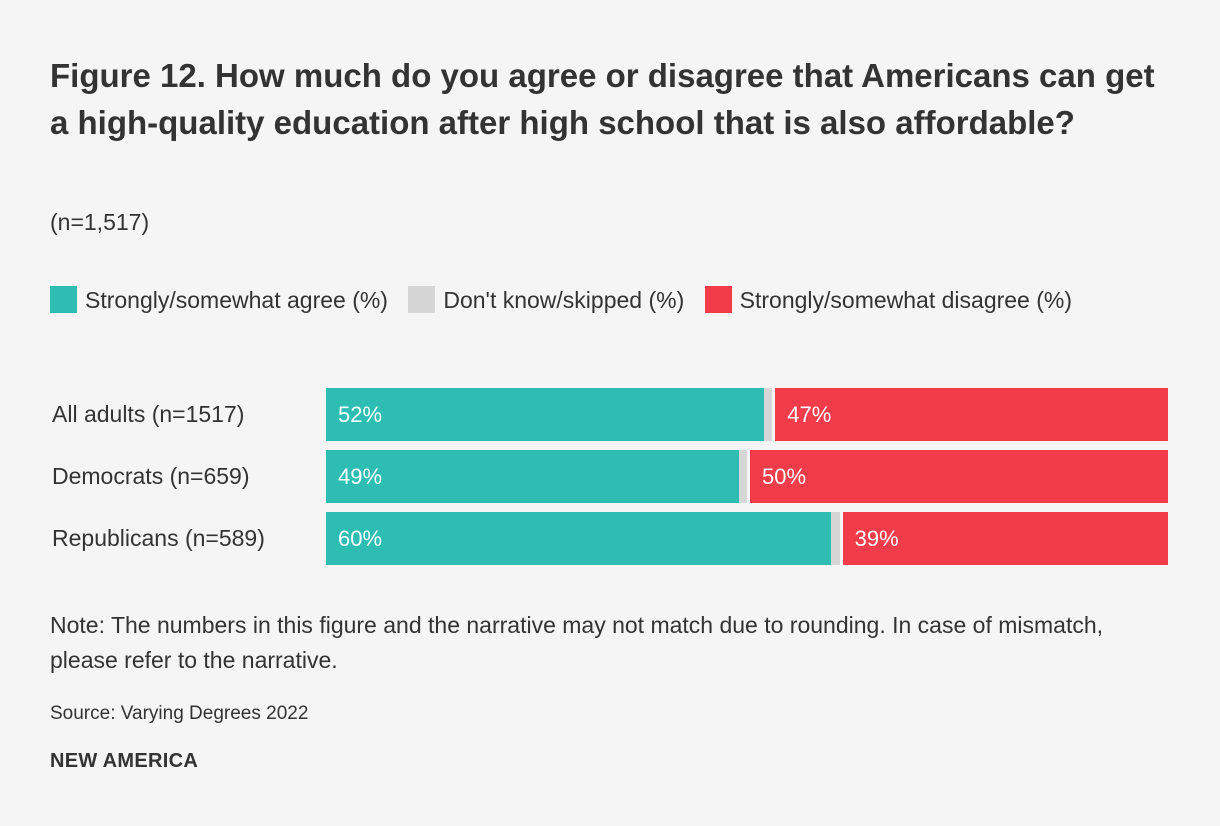 The height and width of the screenshot is (826, 1220). What do you see at coordinates (158, 538) in the screenshot?
I see `category-label: Republicans (n=589)` at bounding box center [158, 538].